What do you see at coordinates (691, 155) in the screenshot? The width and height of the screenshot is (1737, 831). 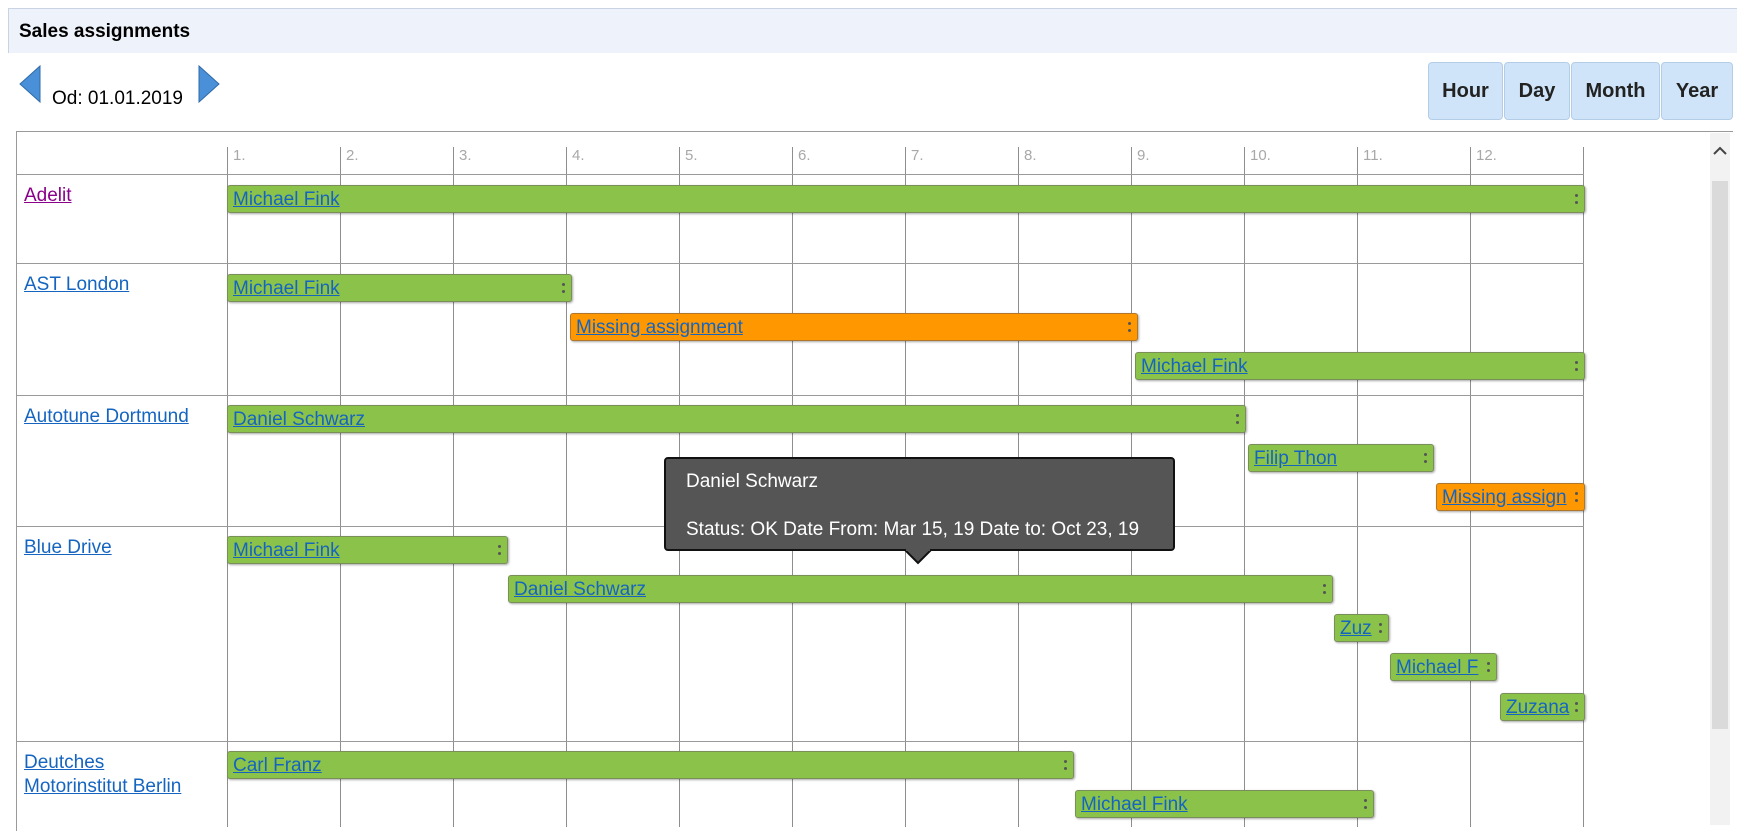 I see `month-label: 5.` at bounding box center [691, 155].